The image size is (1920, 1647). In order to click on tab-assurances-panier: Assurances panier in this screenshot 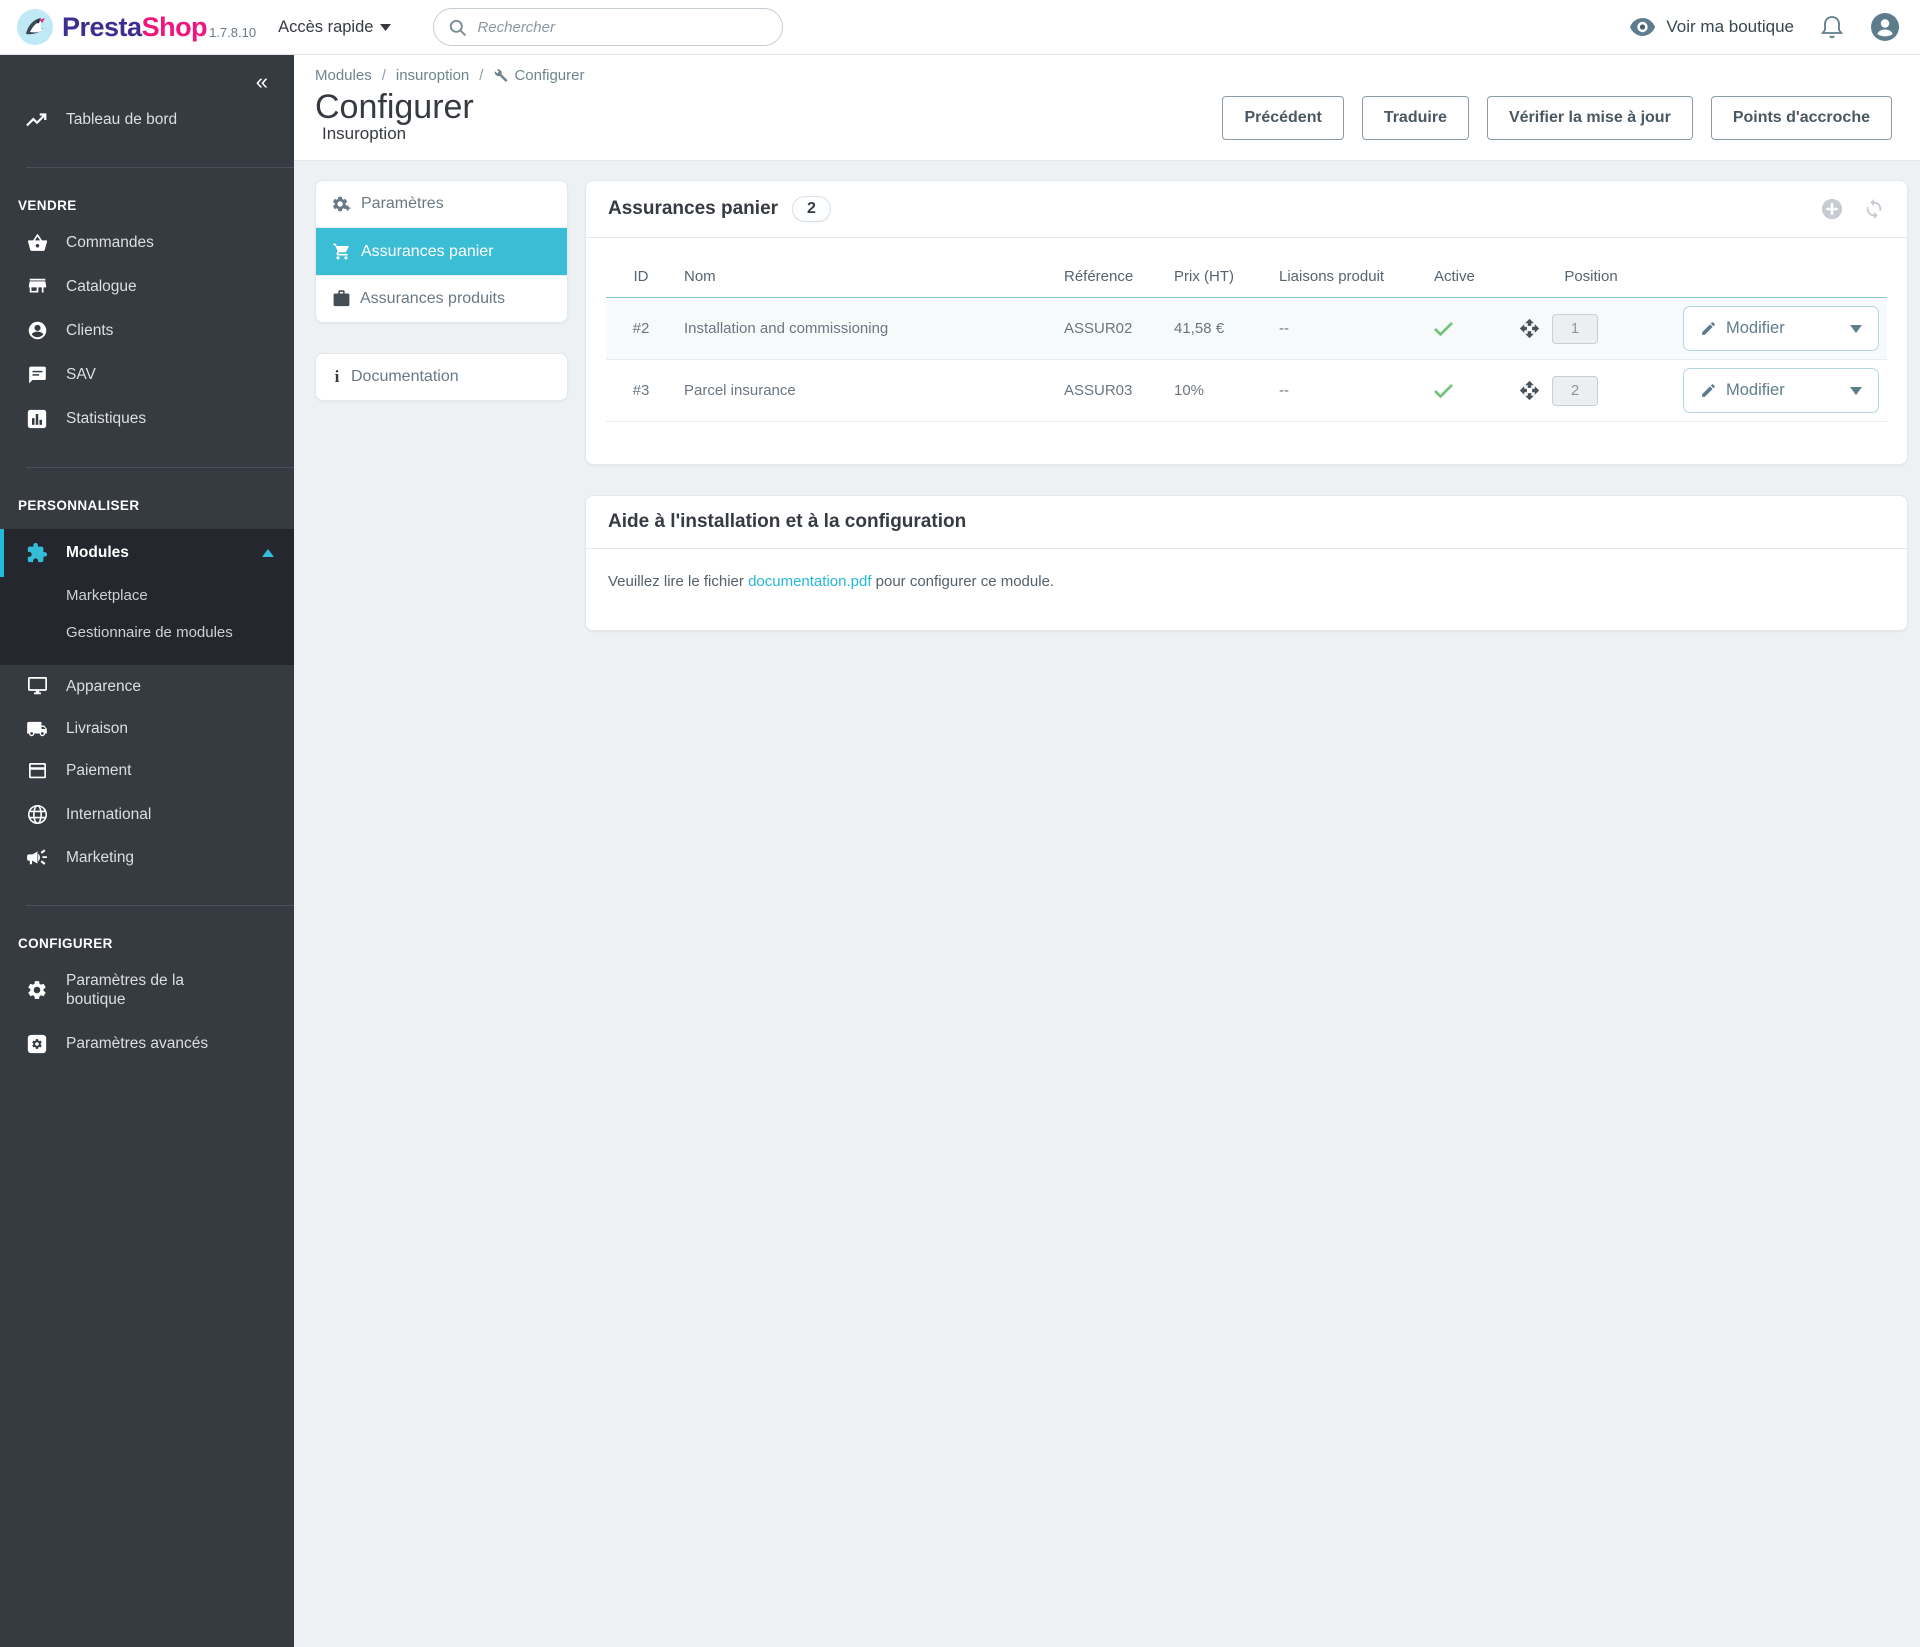, I will do `click(441, 252)`.